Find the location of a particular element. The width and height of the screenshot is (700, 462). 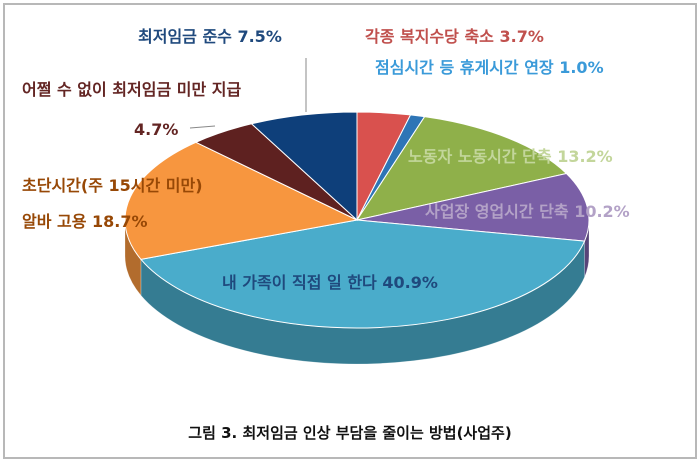

data-label: 노동자 노동시간 단축 13.2% is located at coordinates (553, 157).